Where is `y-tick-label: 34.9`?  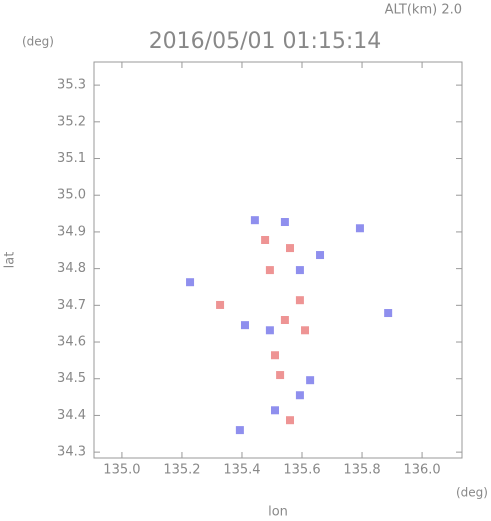
y-tick-label: 34.9 is located at coordinates (71, 231).